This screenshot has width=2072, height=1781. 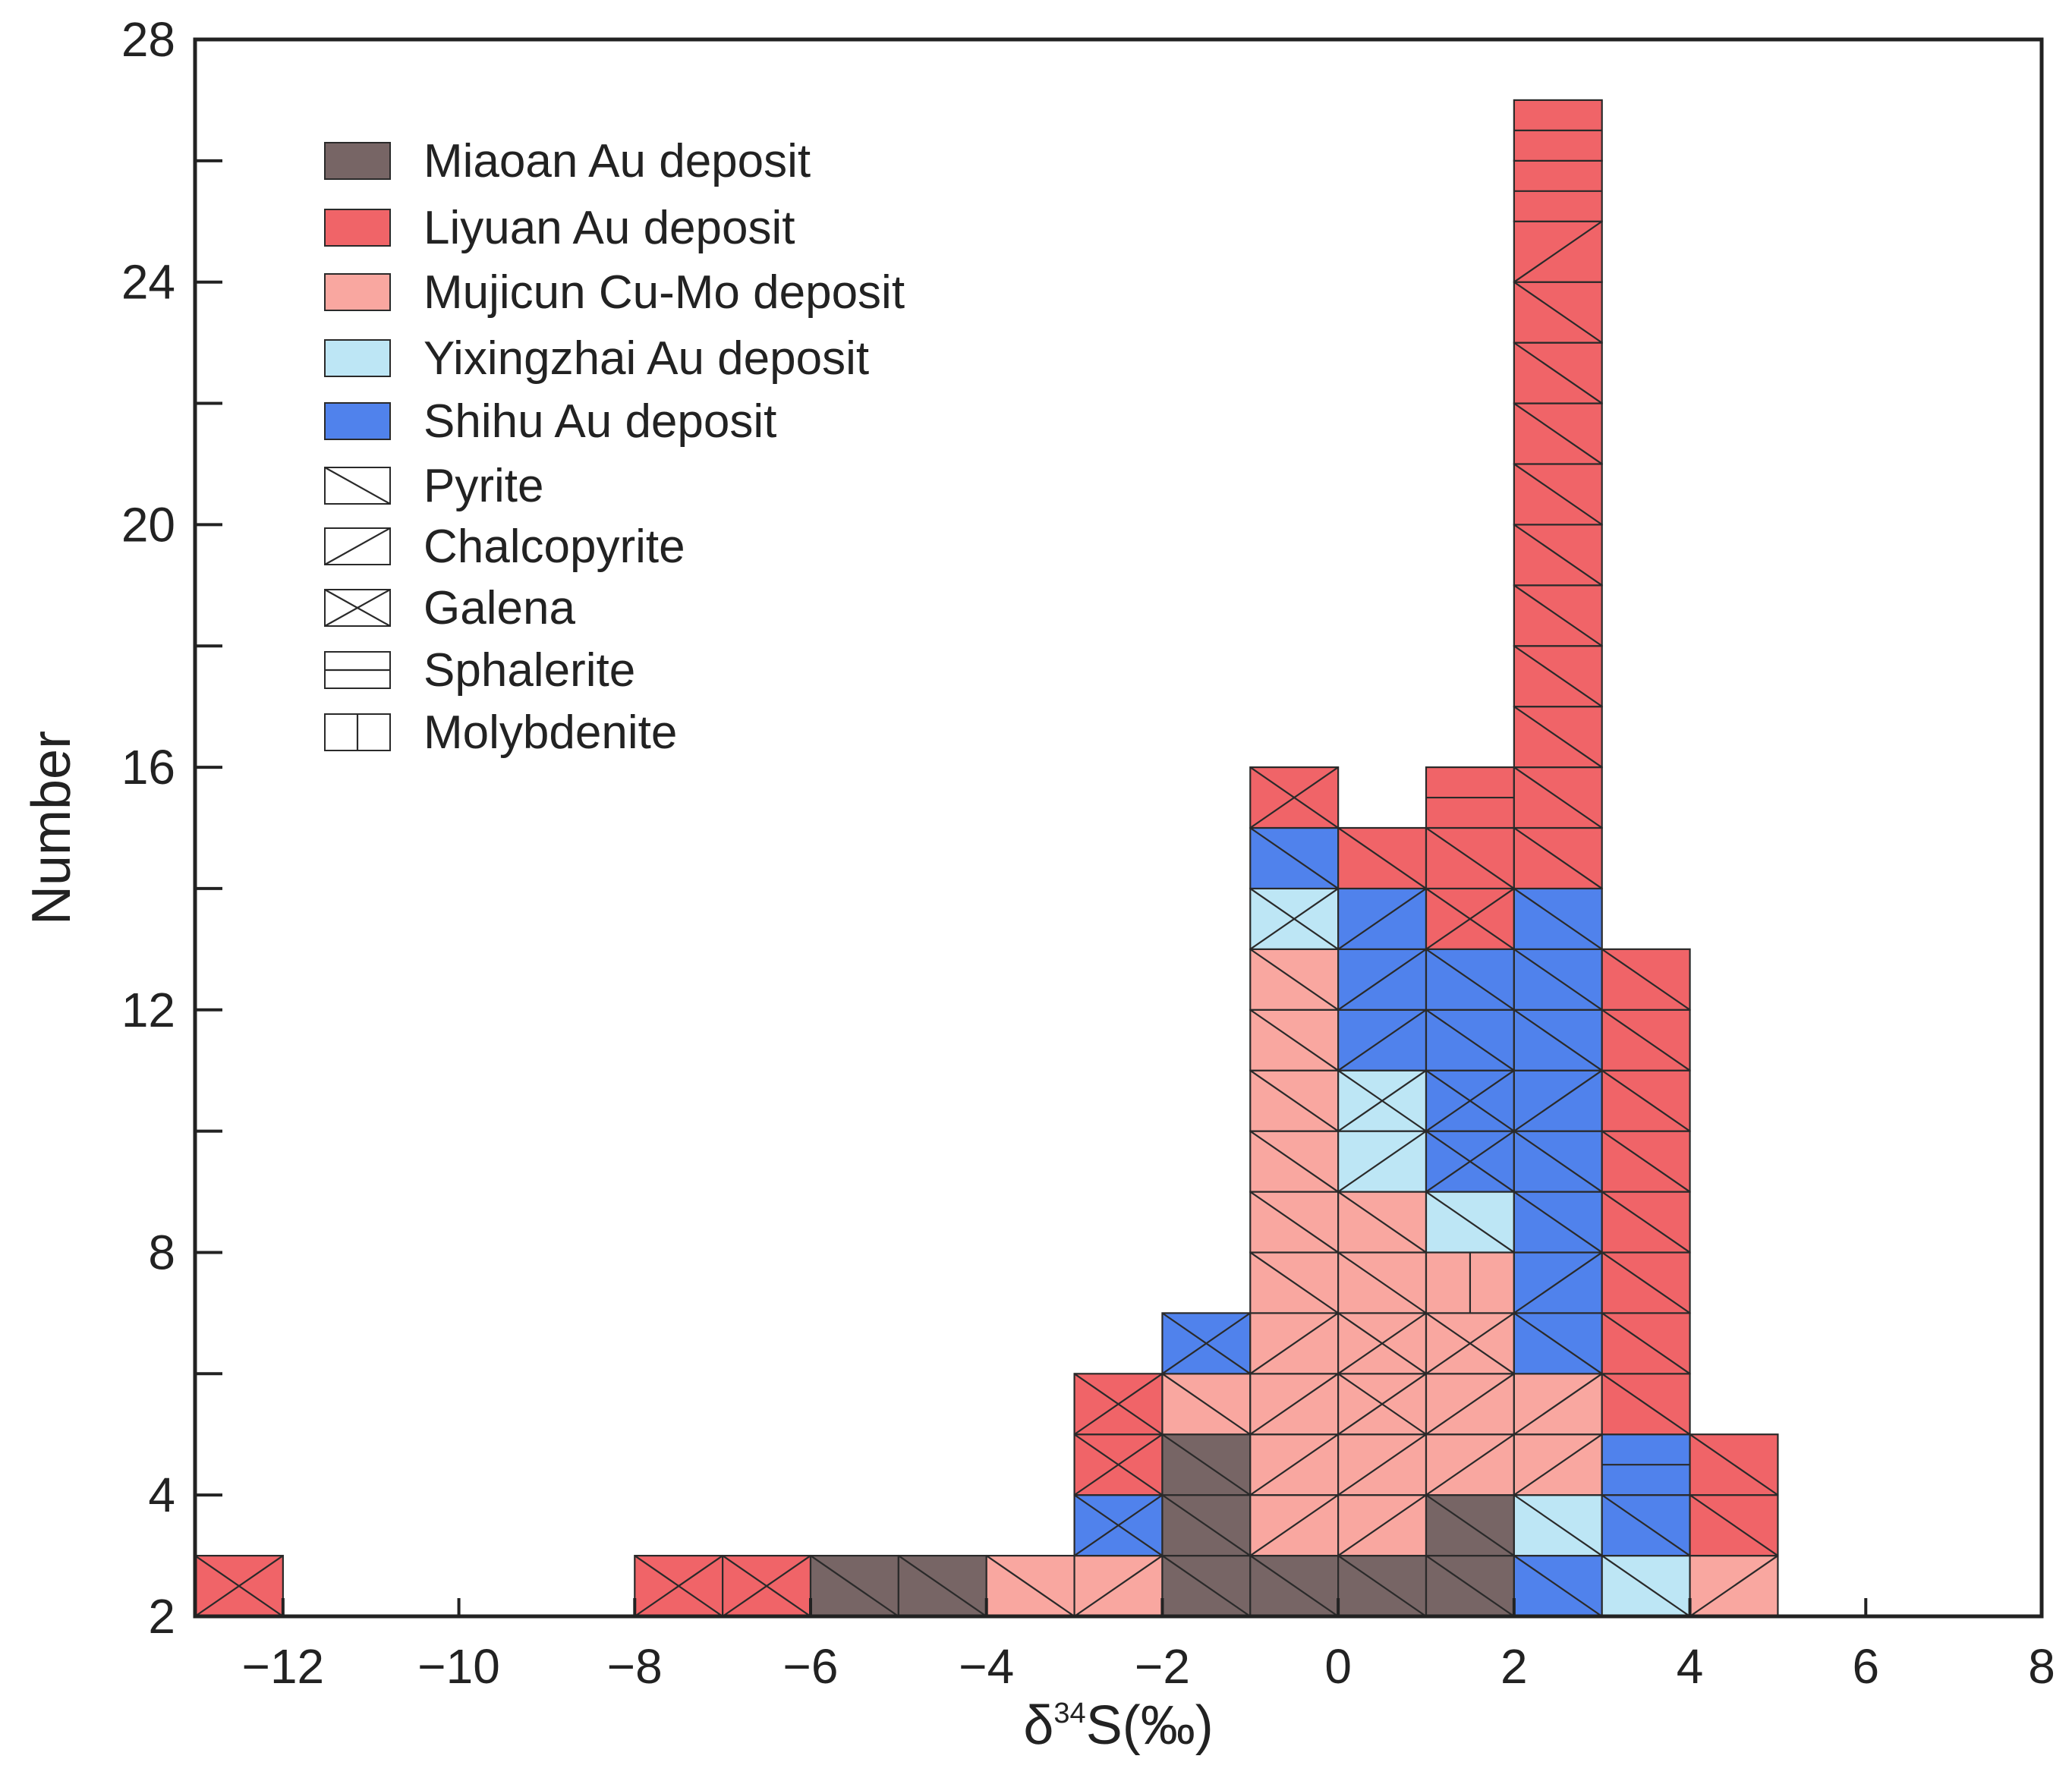 What do you see at coordinates (1338, 1666) in the screenshot?
I see `x-tick-label: 0` at bounding box center [1338, 1666].